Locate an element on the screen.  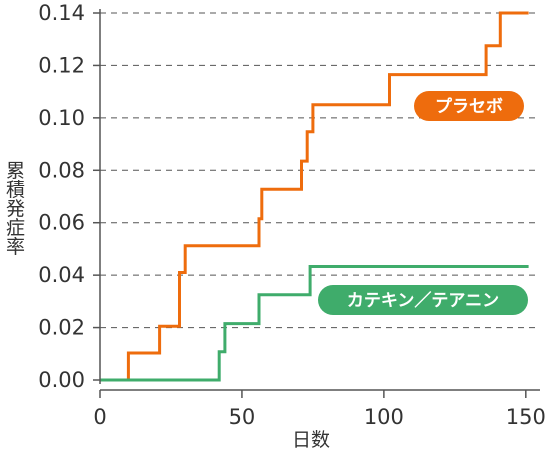
y-tick-label: 0.04 is located at coordinates (61, 275).